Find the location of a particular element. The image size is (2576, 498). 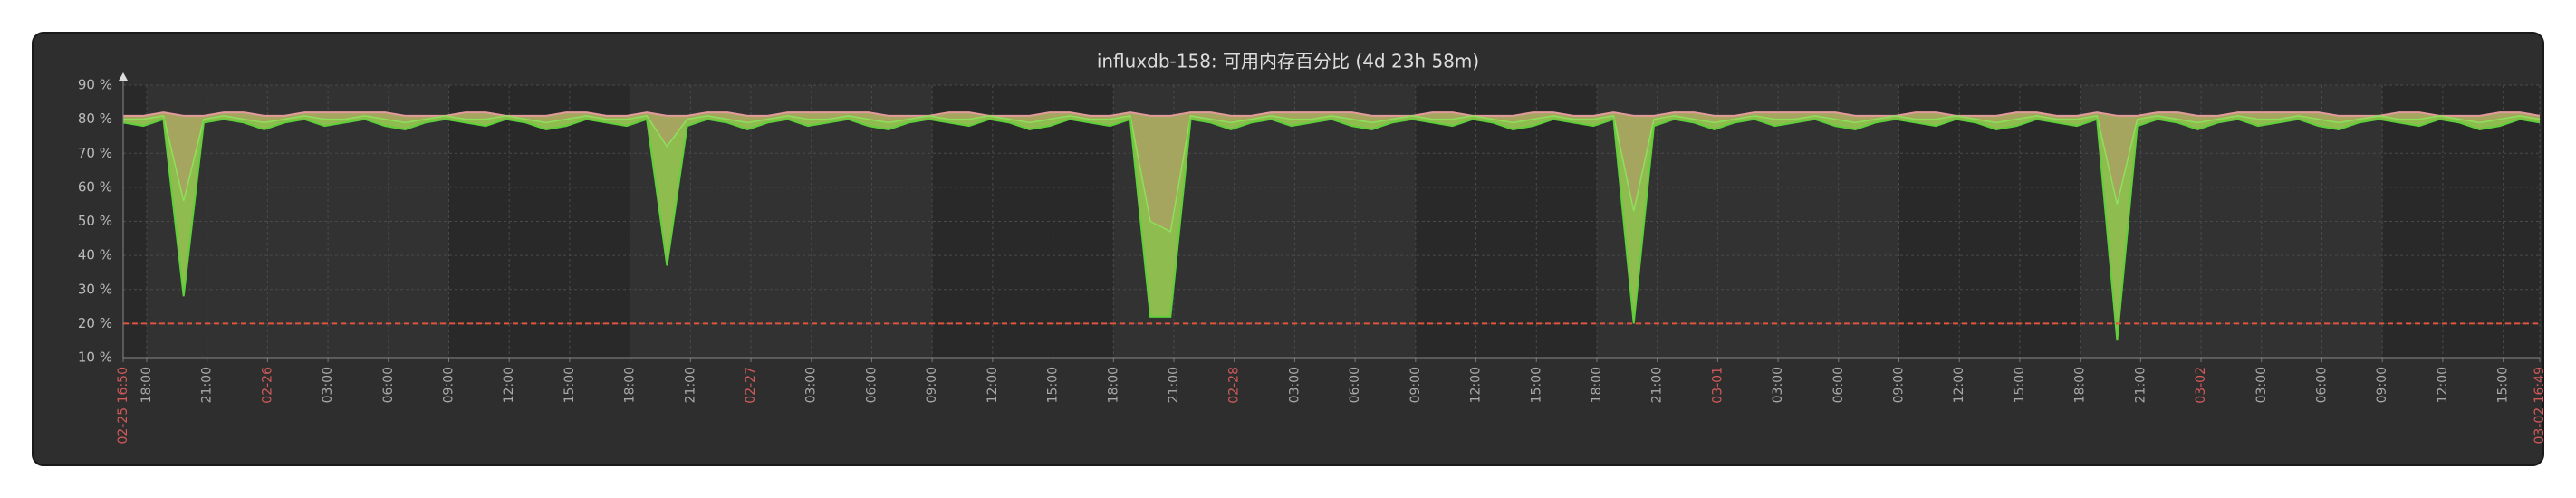

y-tick-label: 40 % is located at coordinates (95, 255).